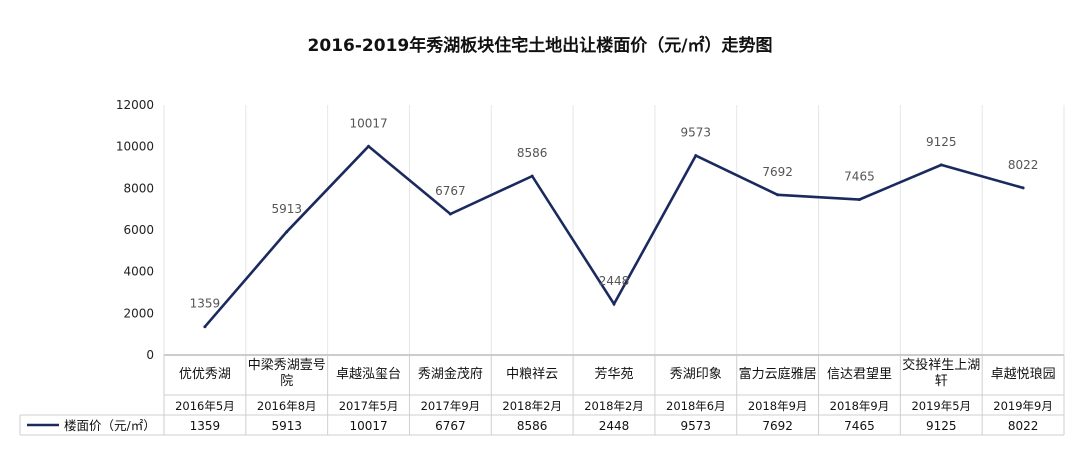 The image size is (1080, 453). Describe the element at coordinates (1023, 426) in the screenshot. I see `table-value: 8022` at that location.